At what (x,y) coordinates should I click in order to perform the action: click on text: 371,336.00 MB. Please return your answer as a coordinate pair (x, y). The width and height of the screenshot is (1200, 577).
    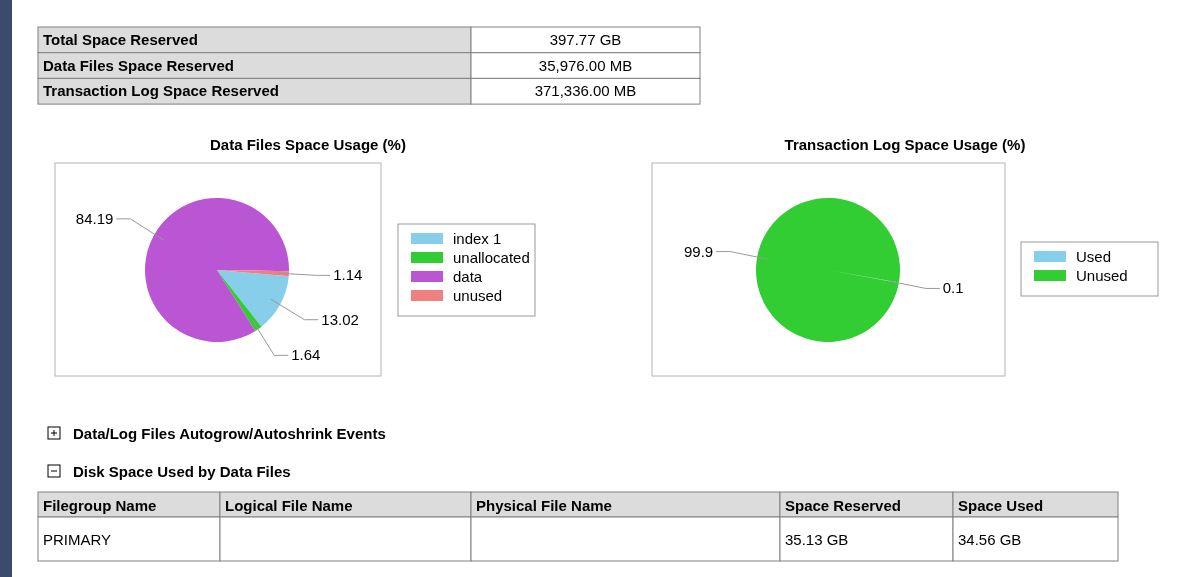
    Looking at the image, I should click on (585, 91).